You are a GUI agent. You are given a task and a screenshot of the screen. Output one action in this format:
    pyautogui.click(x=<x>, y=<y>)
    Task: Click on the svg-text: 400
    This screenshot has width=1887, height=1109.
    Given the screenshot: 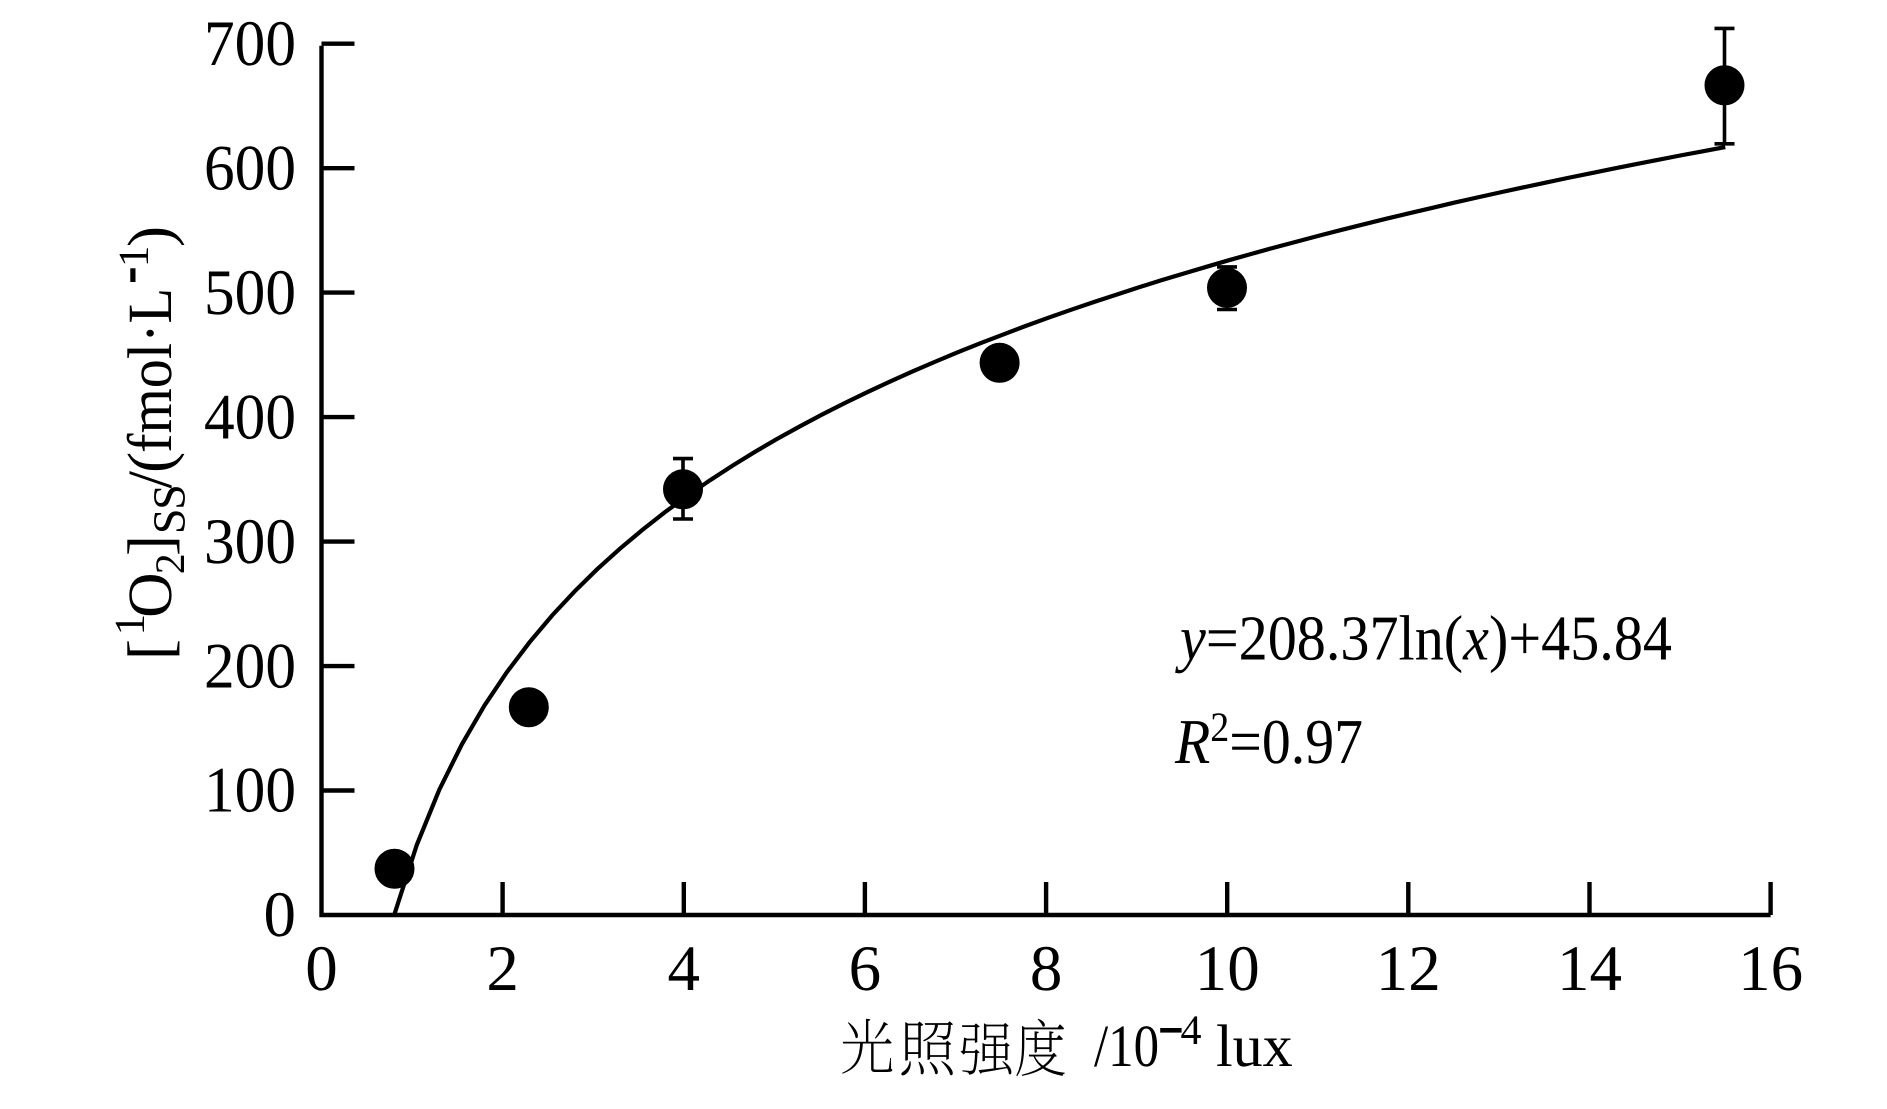 What is the action you would take?
    pyautogui.click(x=250, y=417)
    